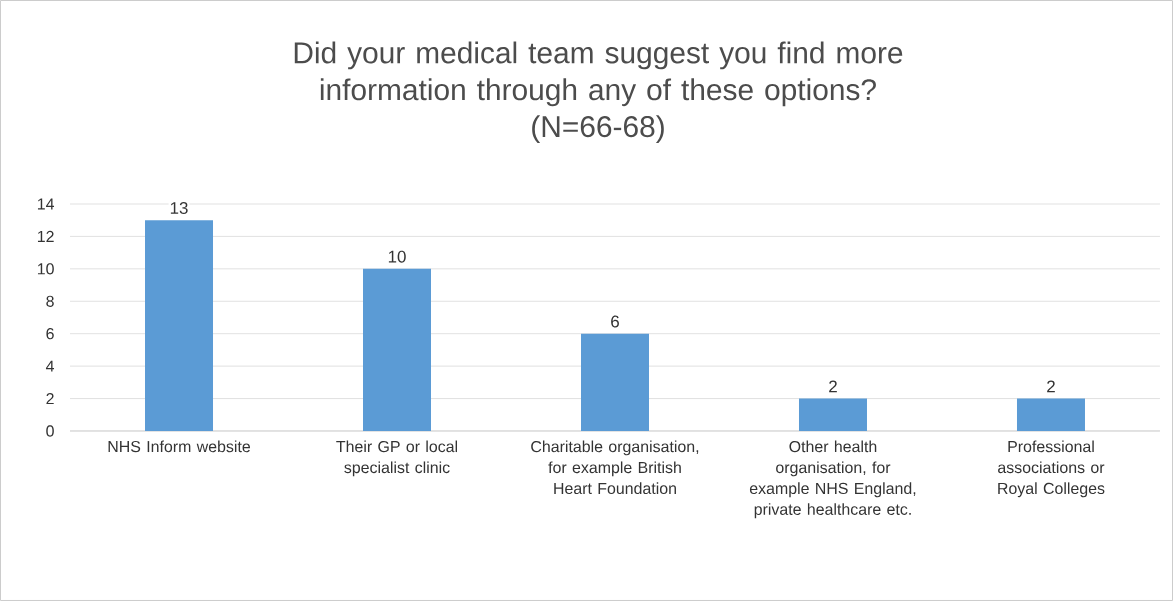  I want to click on y-tick-label: 12, so click(45, 236).